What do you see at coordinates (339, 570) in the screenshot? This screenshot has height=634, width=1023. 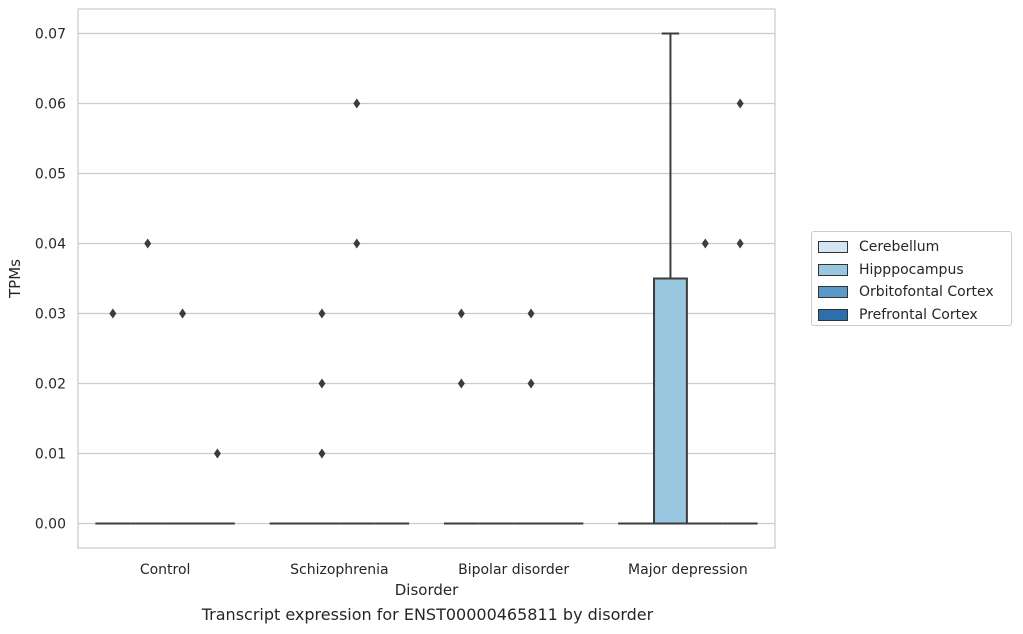 I see `x-tick-label: Schizophrenia` at bounding box center [339, 570].